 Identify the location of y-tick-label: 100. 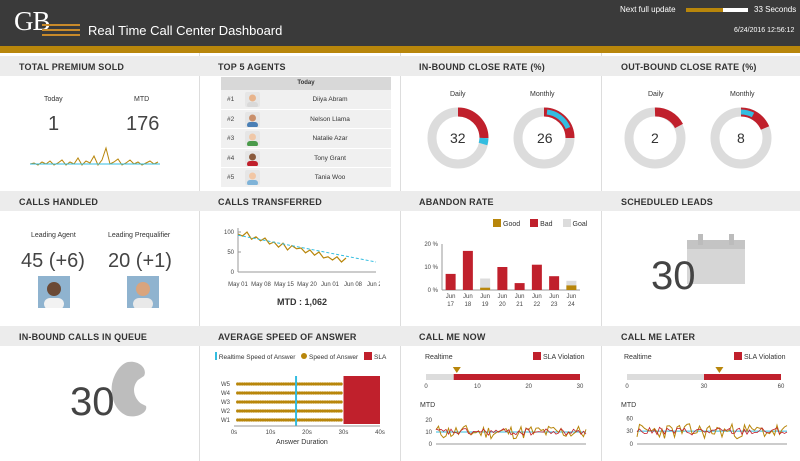
(229, 233).